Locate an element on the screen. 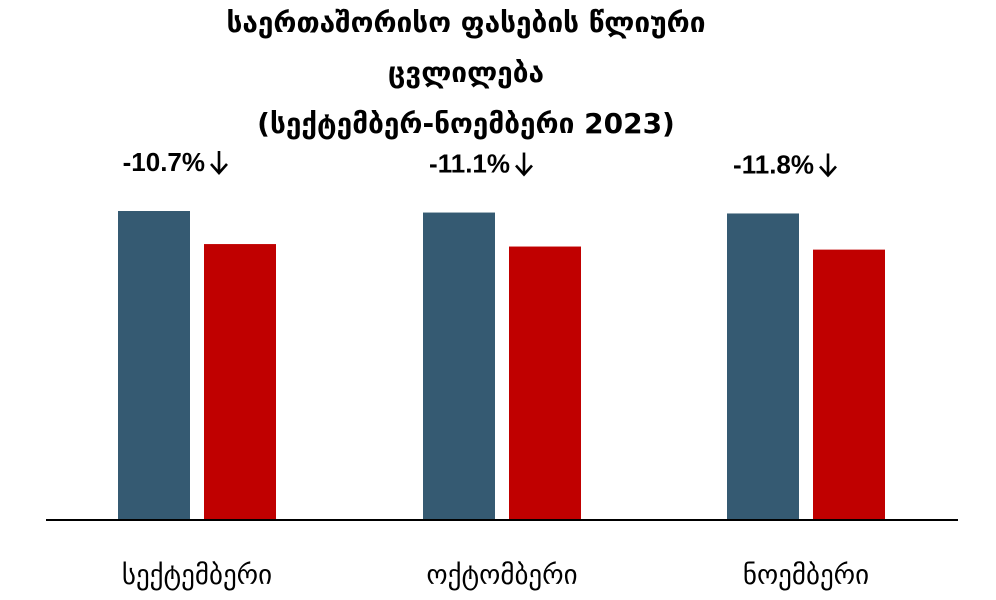  change-annotation: -11.8% is located at coordinates (785, 164).